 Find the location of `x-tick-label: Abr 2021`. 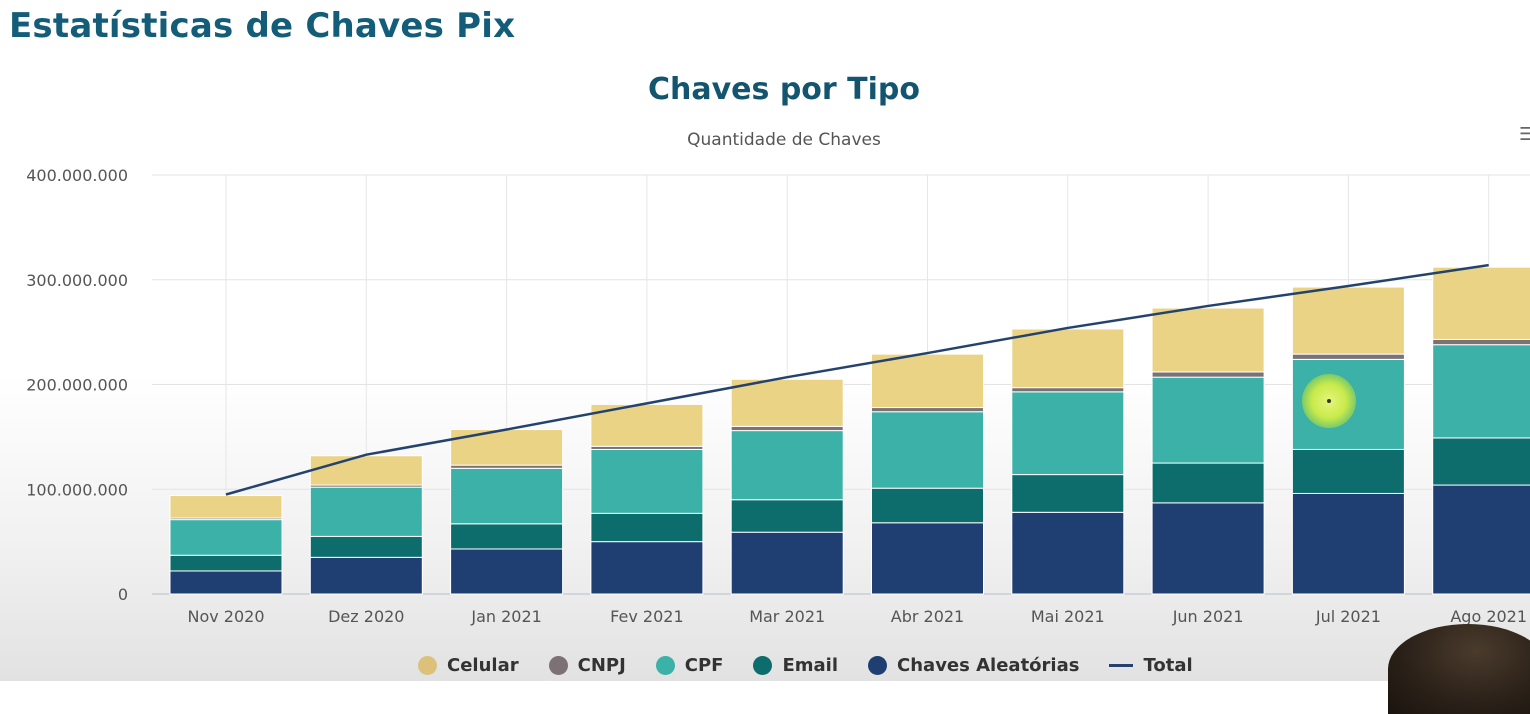

x-tick-label: Abr 2021 is located at coordinates (927, 616).